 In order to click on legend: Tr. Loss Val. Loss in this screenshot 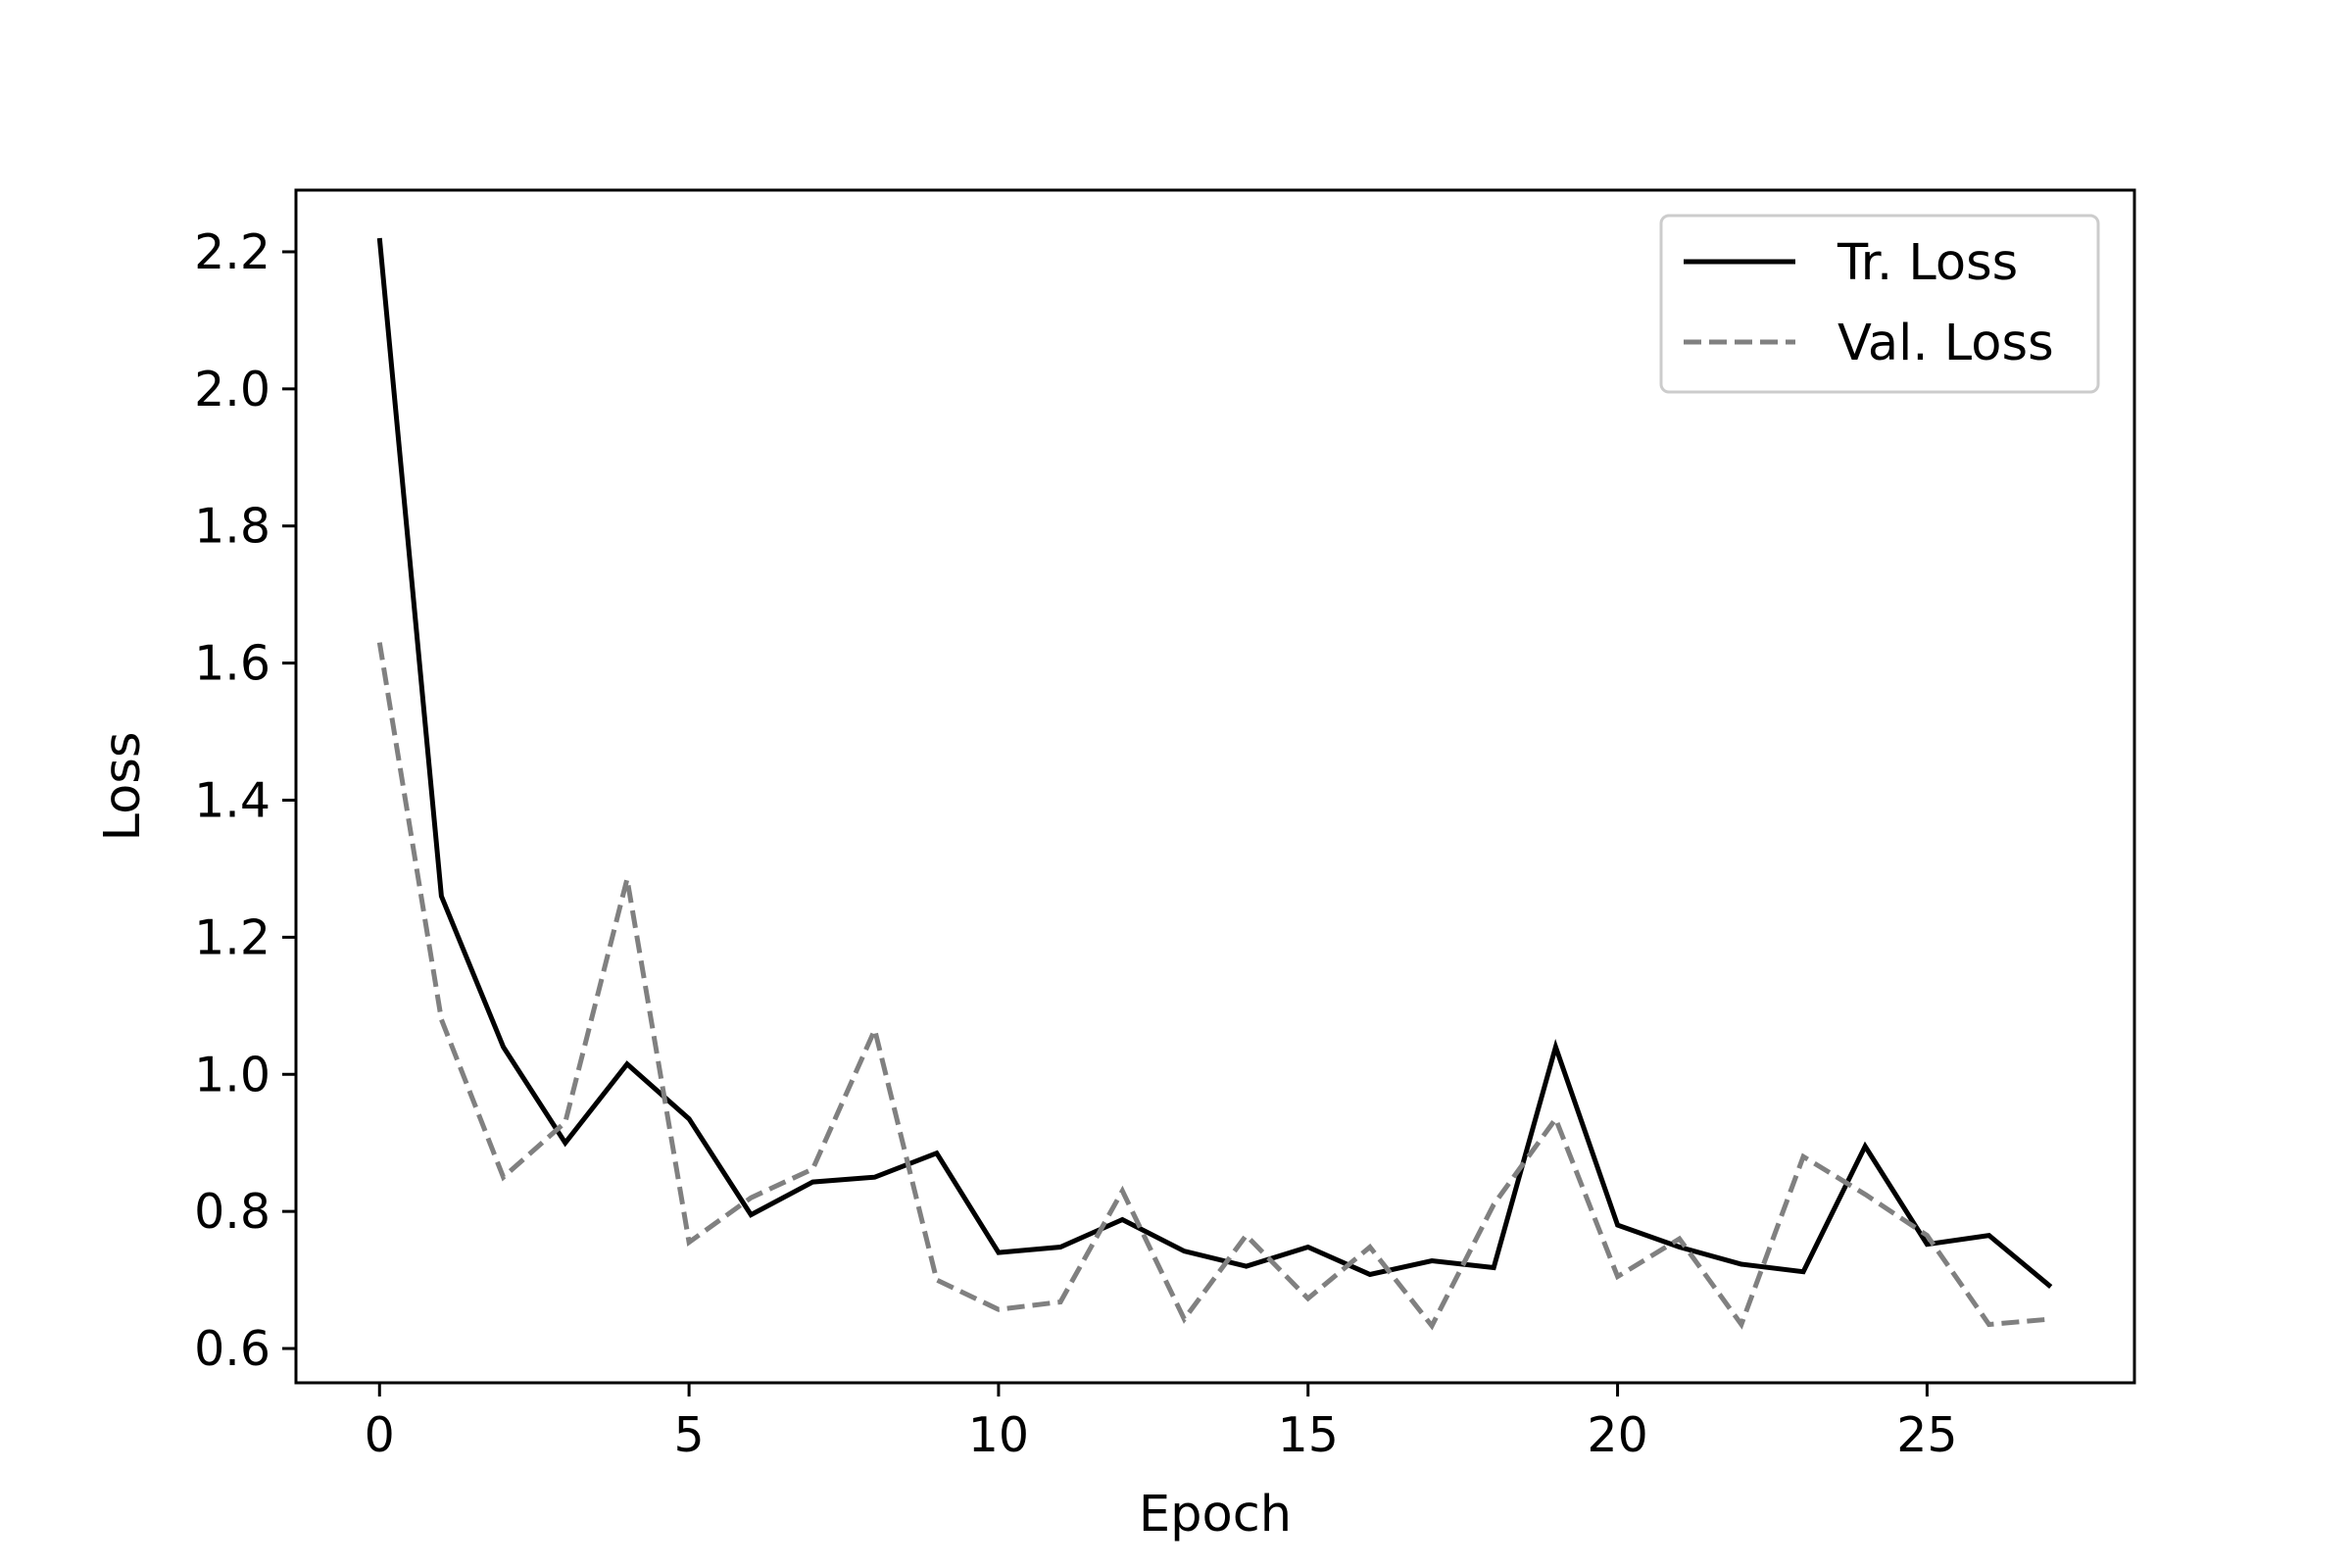, I will do `click(1879, 304)`.